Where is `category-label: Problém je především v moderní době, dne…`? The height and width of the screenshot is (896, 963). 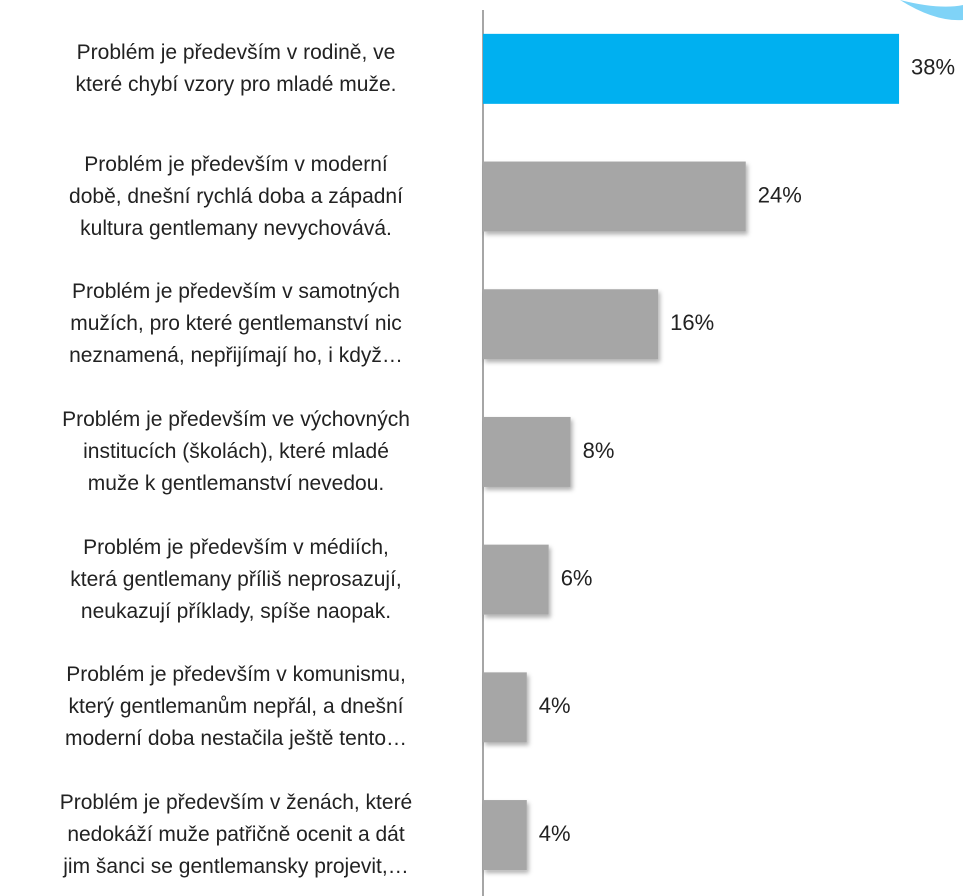
category-label: Problém je především v moderní době, dne… is located at coordinates (236, 196).